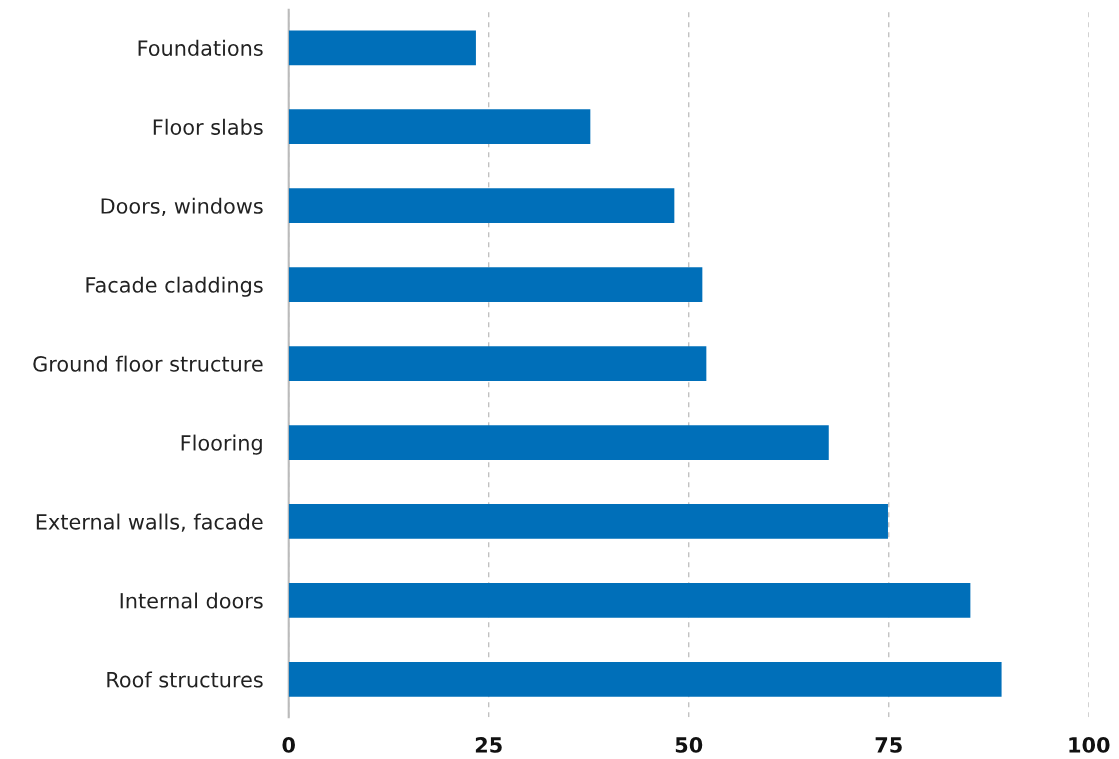 This screenshot has width=1119, height=759. What do you see at coordinates (488, 745) in the screenshot?
I see `x-tick-label: 25` at bounding box center [488, 745].